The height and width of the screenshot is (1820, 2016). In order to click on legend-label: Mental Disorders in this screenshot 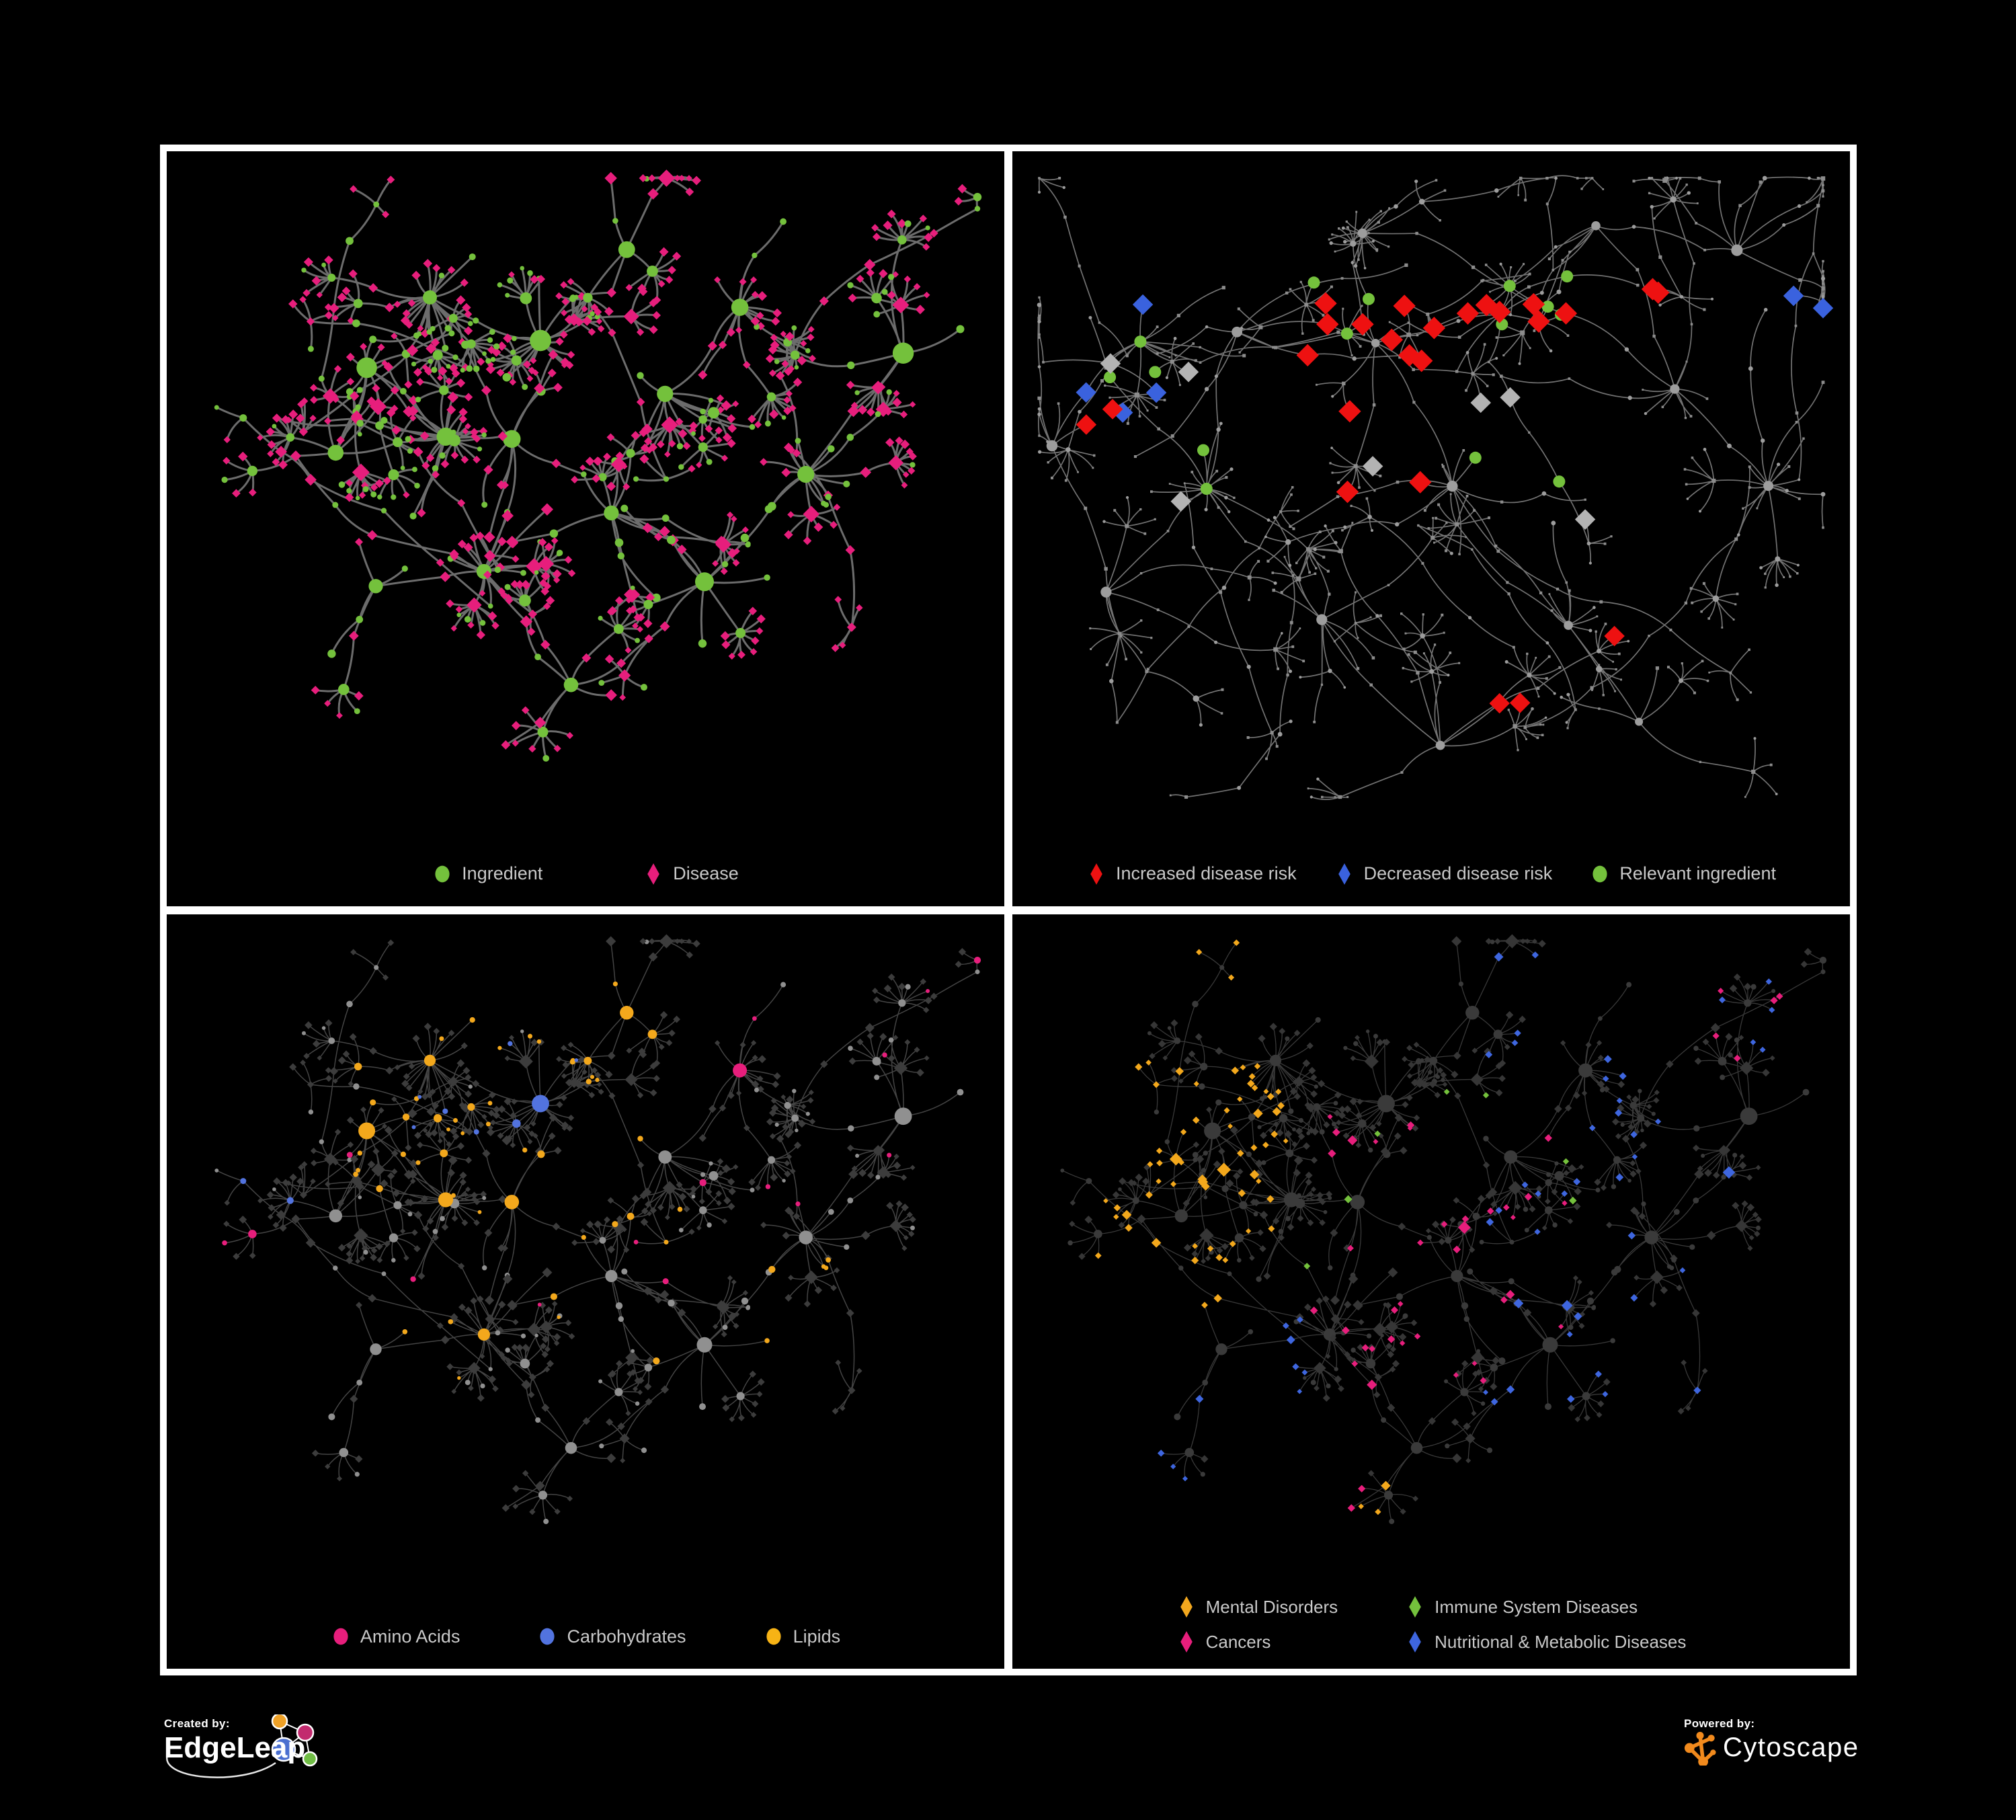, I will do `click(1271, 1606)`.